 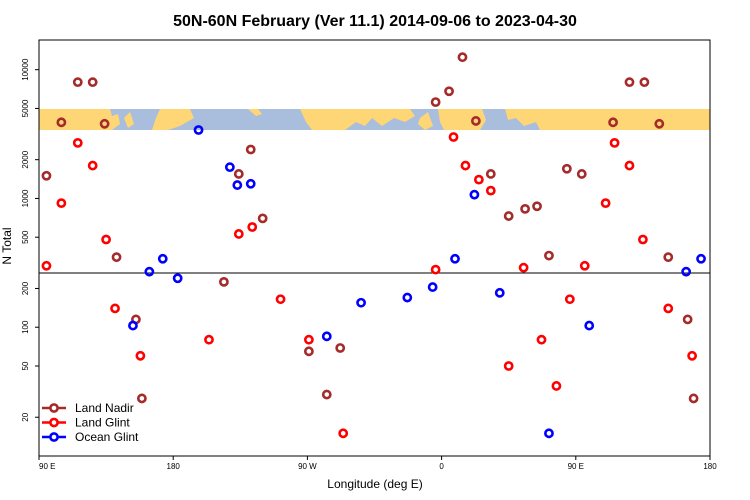 I want to click on y-axis-label: N Total, so click(x=7, y=245).